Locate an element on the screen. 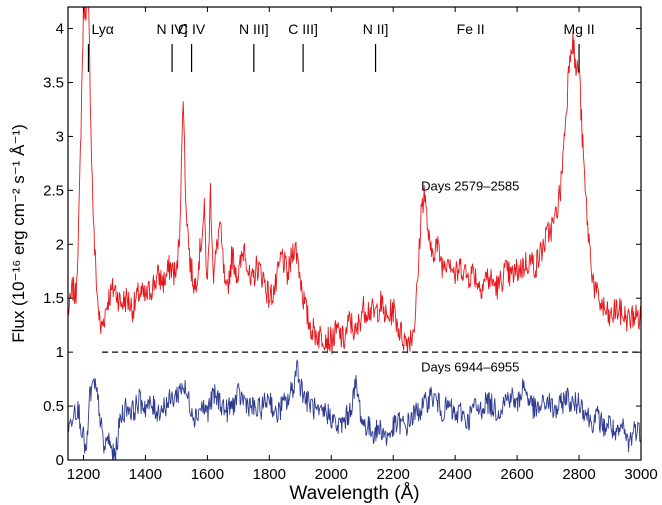  x-tick-label: 1600 is located at coordinates (207, 474).